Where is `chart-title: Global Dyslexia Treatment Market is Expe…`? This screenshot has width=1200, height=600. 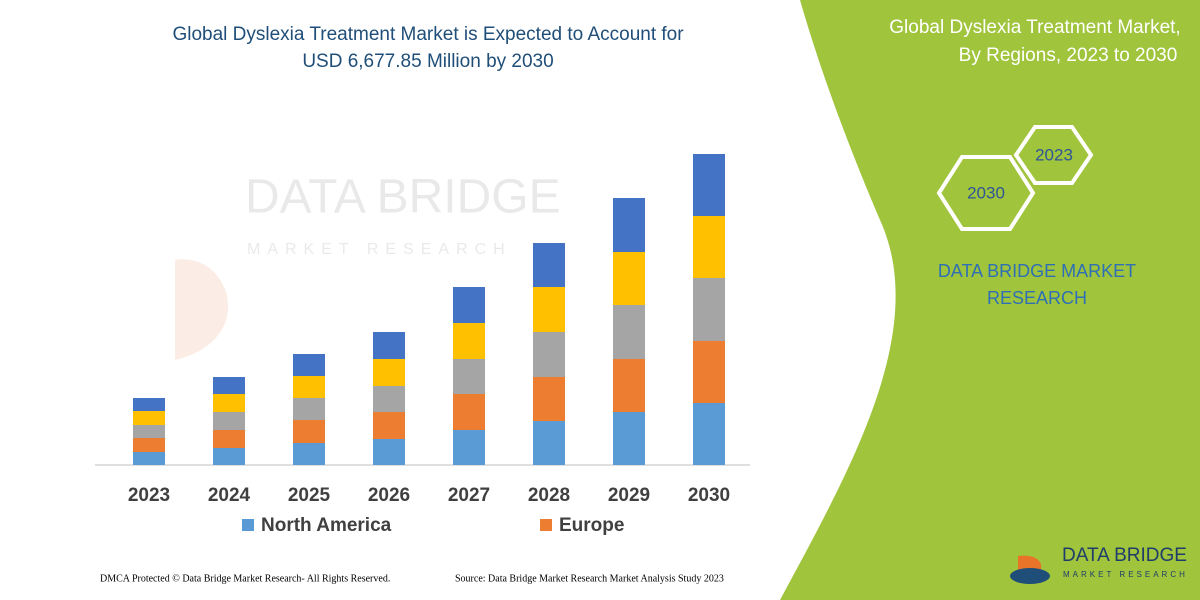 chart-title: Global Dyslexia Treatment Market is Expe… is located at coordinates (428, 34).